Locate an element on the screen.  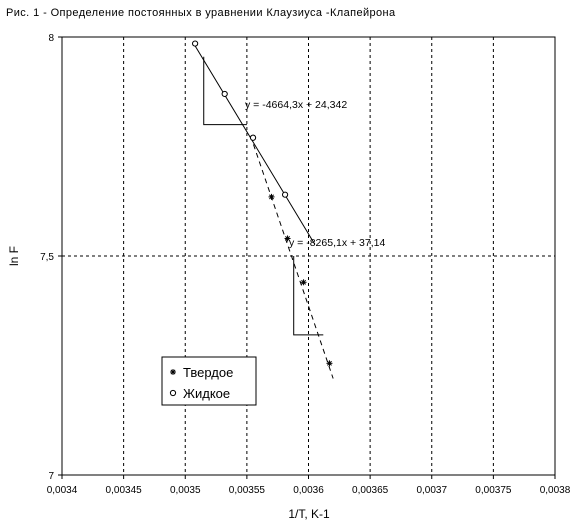
x-tick-label: 0,0037 is located at coordinates (431, 490).